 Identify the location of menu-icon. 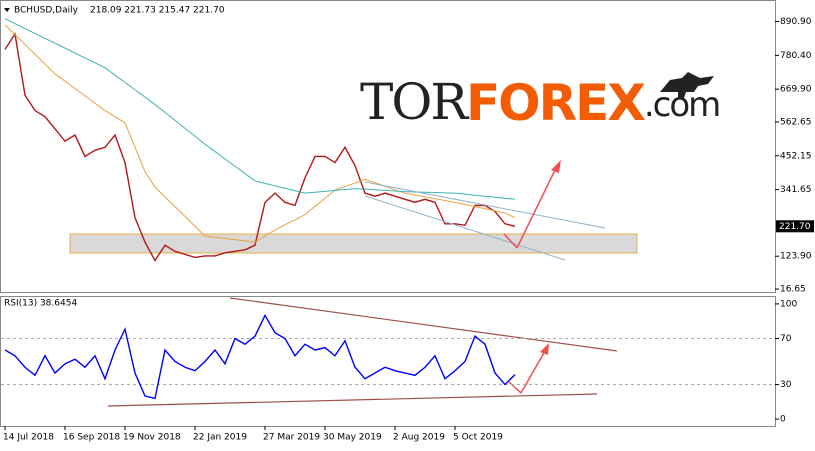
(7, 10).